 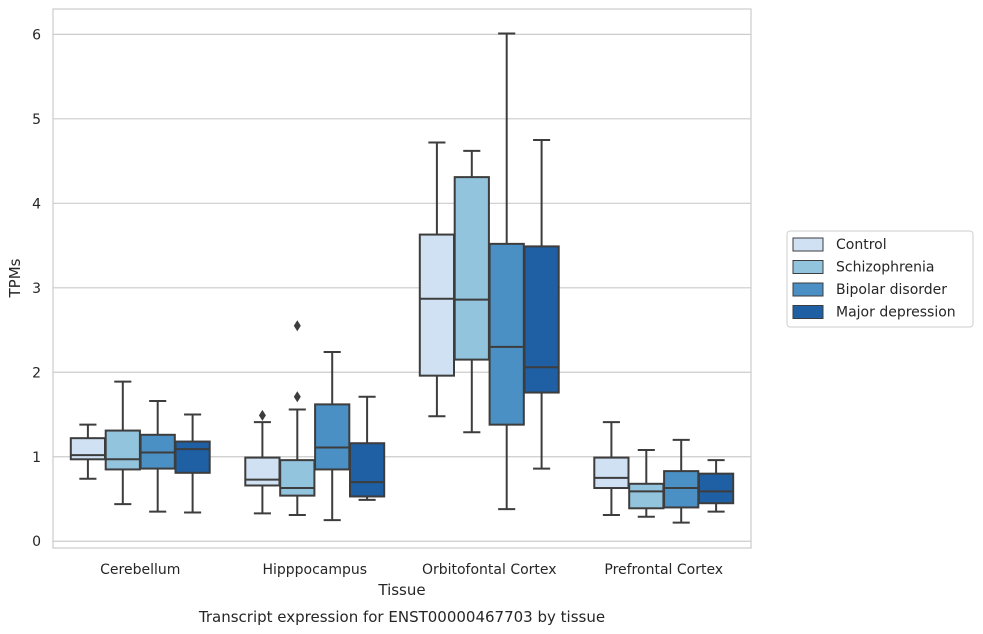 What do you see at coordinates (401, 590) in the screenshot?
I see `x-axis-label: Tissue` at bounding box center [401, 590].